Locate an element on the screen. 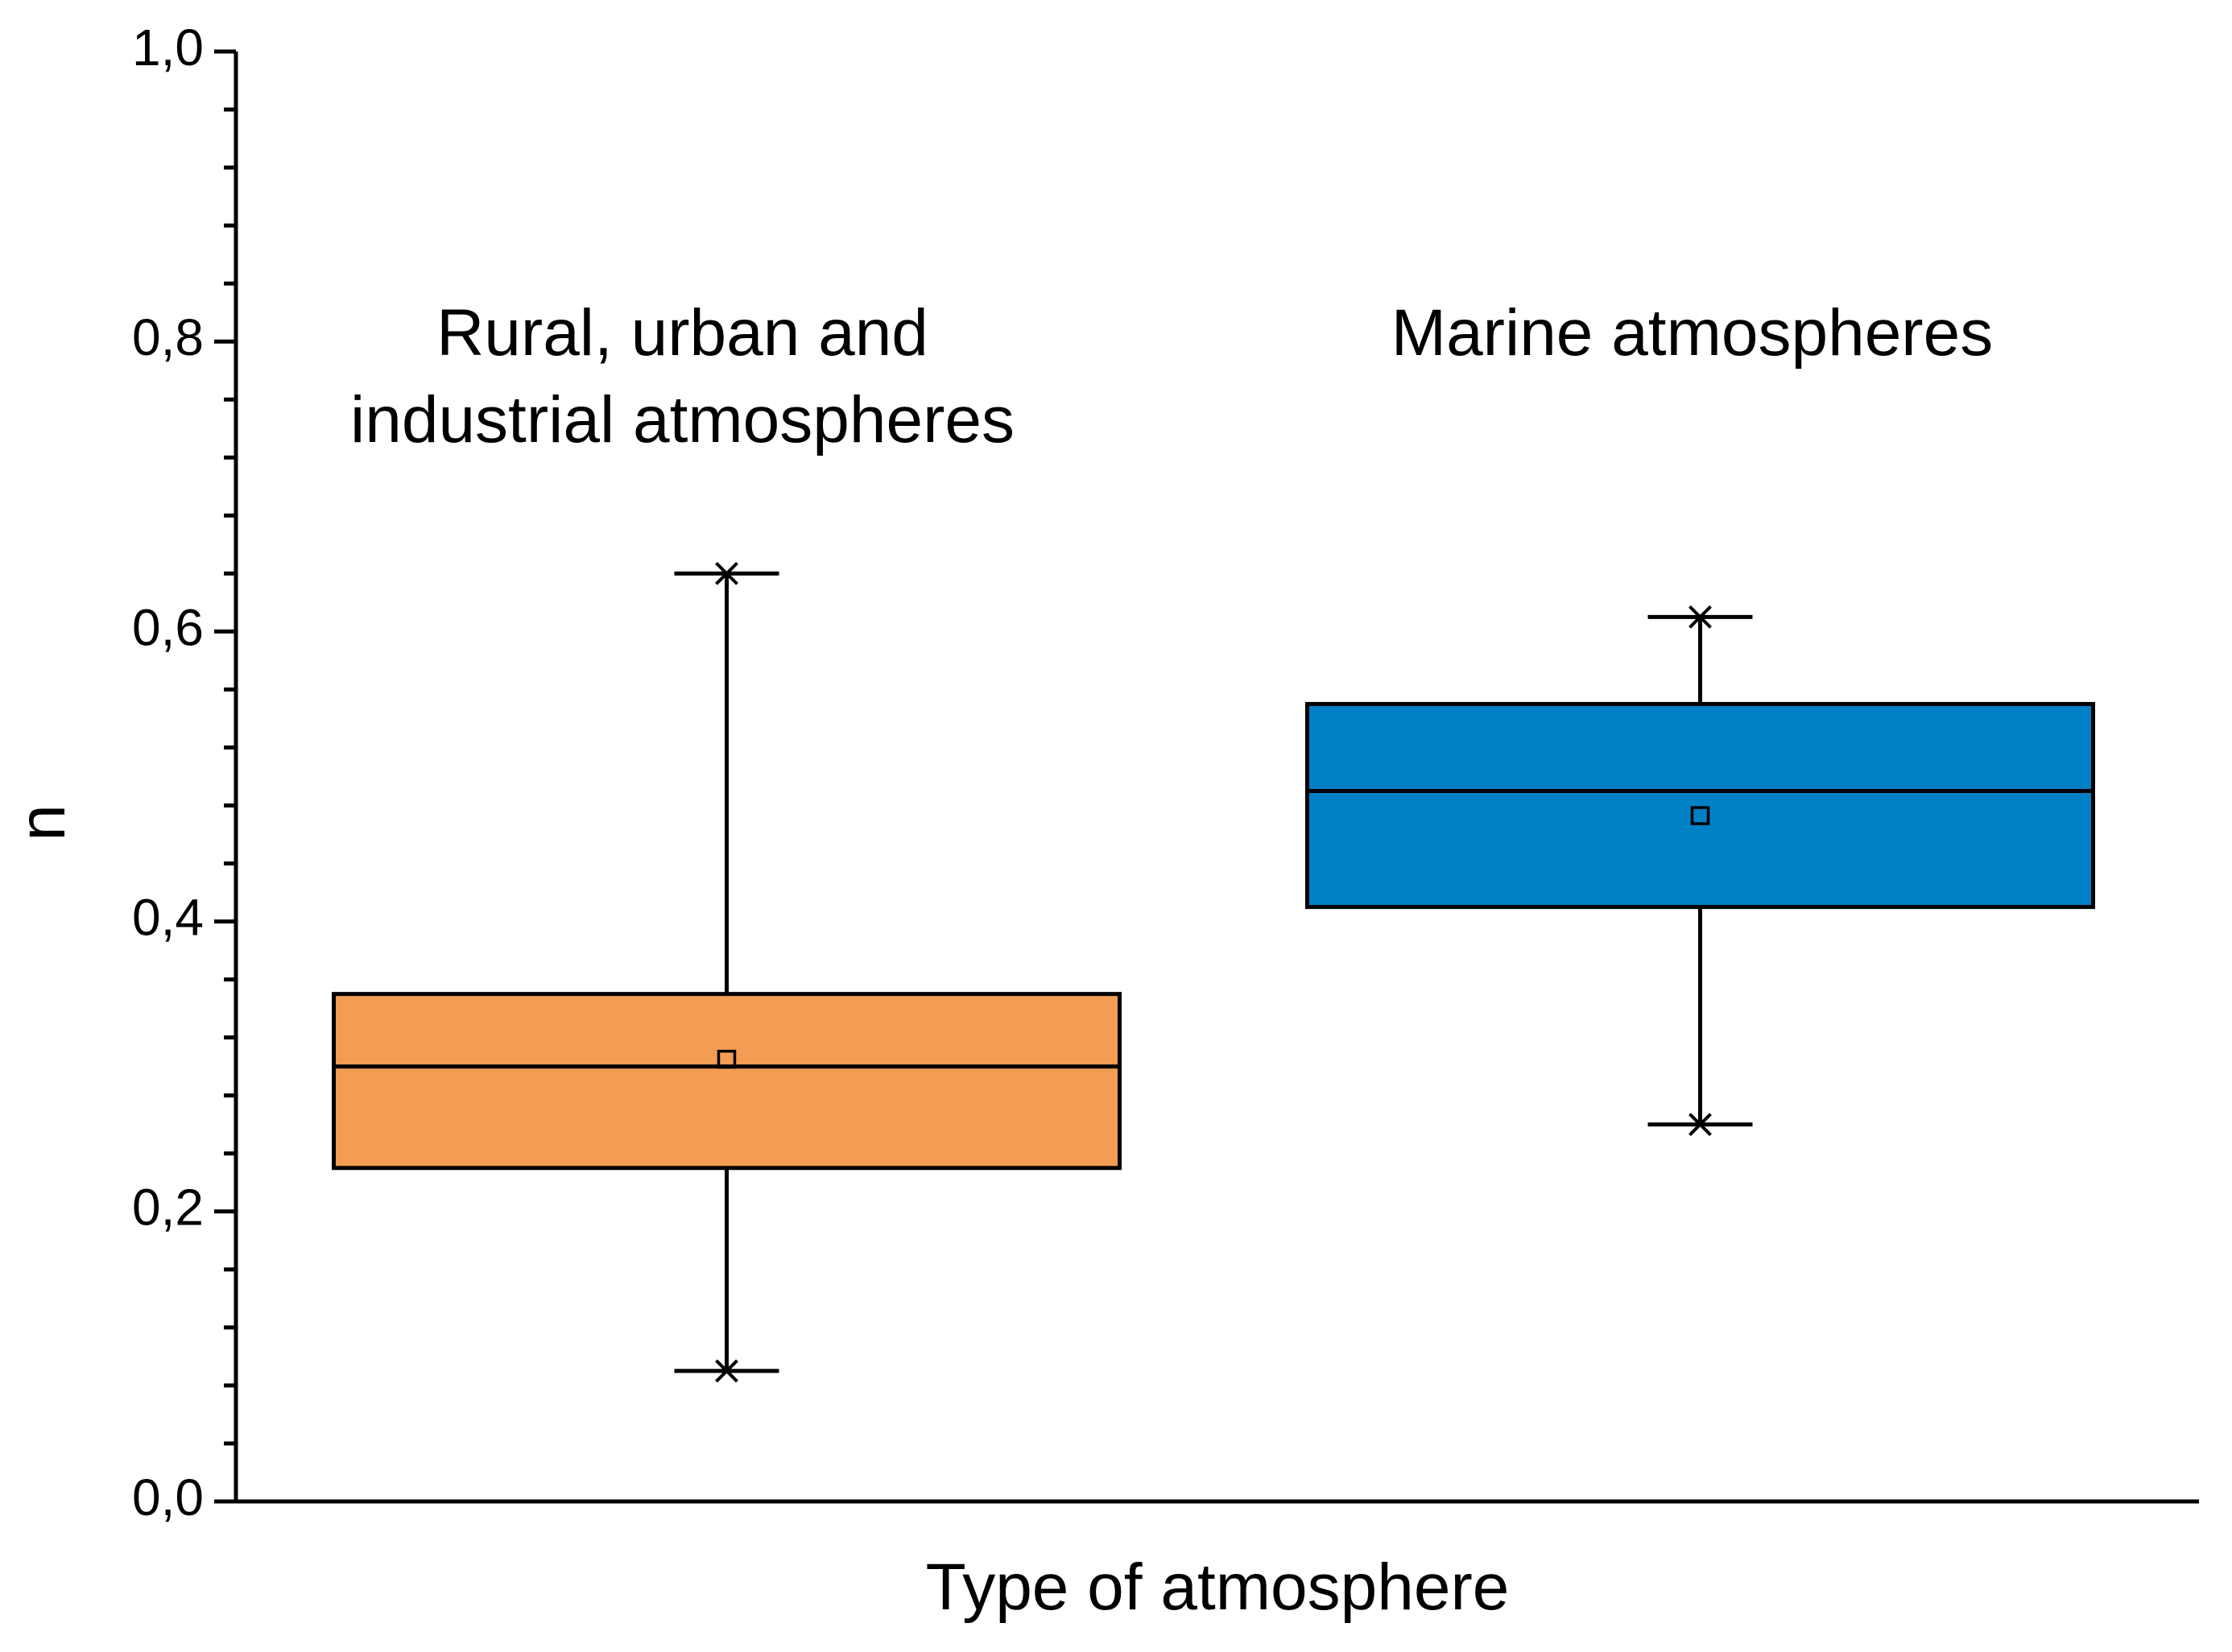  y-tick-label: 0,2 is located at coordinates (168, 1208).